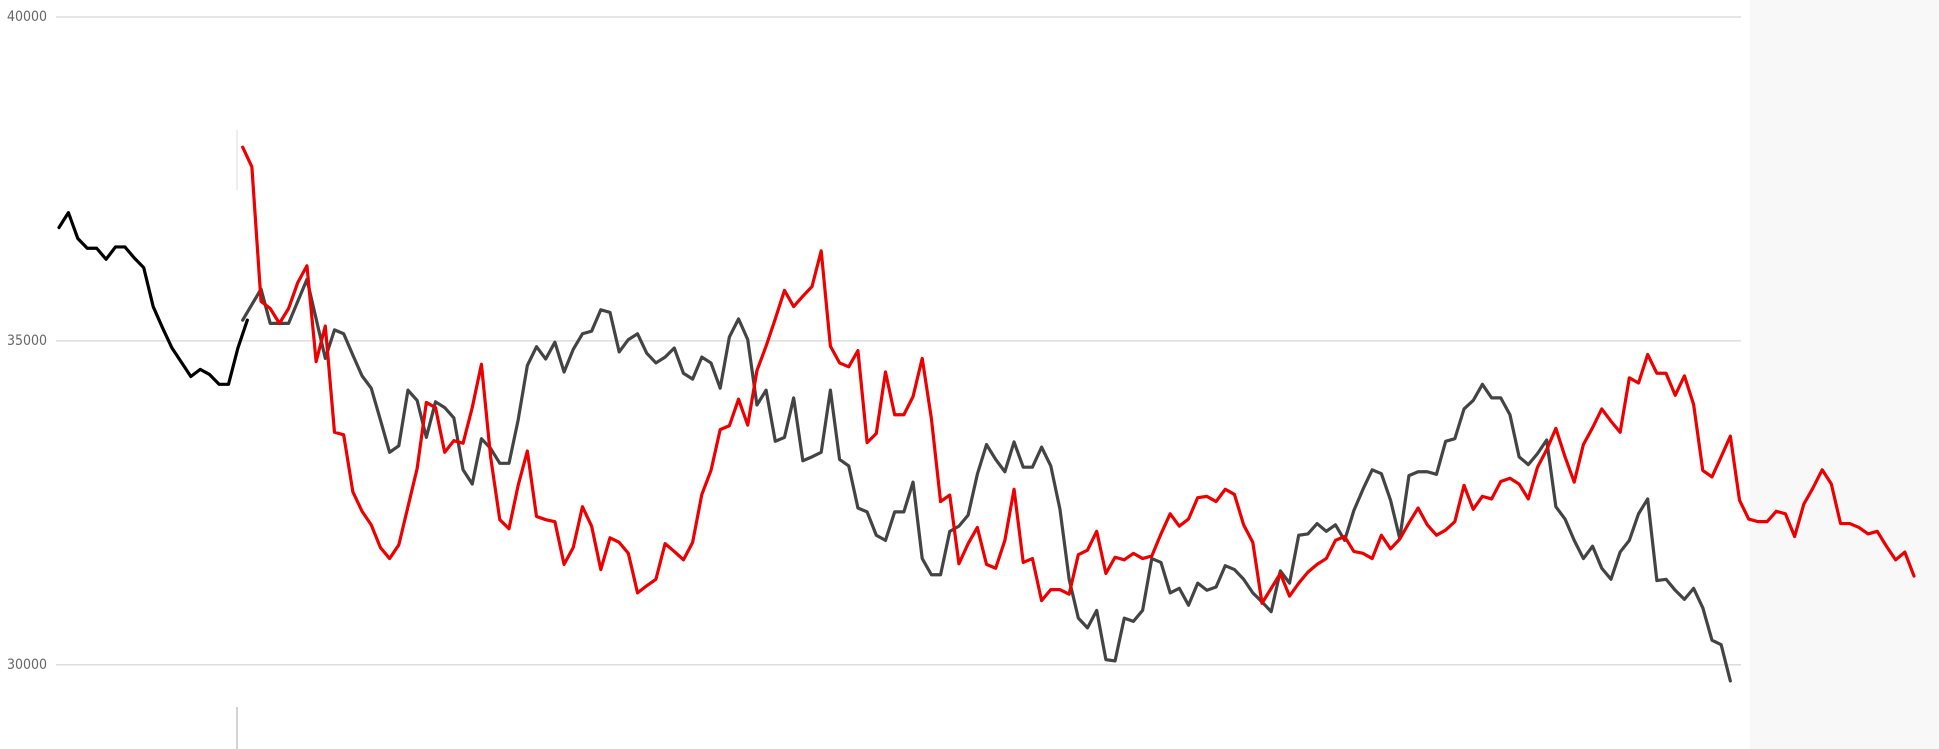  What do you see at coordinates (27, 17) in the screenshot?
I see `y-tick-label: 40000` at bounding box center [27, 17].